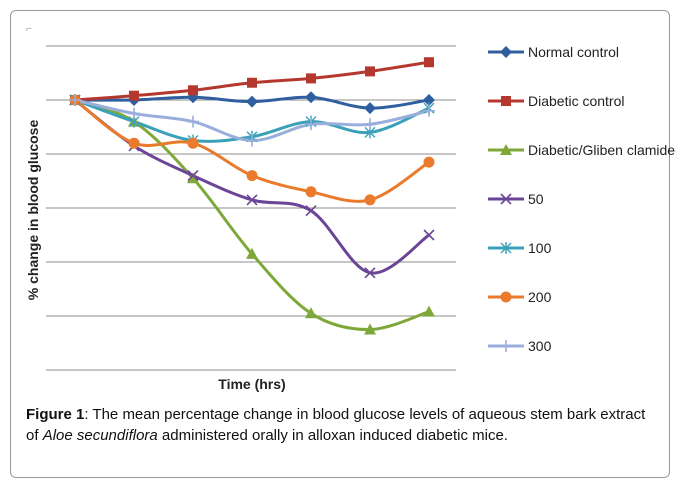 This screenshot has width=681, height=484. What do you see at coordinates (576, 101) in the screenshot?
I see `legend-label: Diabetic control` at bounding box center [576, 101].